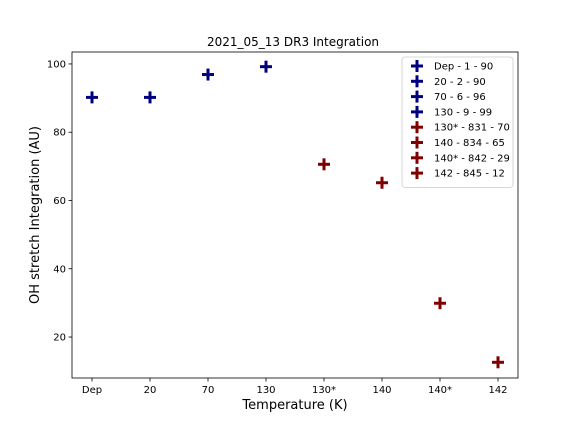 Image resolution: width=576 pixels, height=432 pixels. Describe the element at coordinates (59, 201) in the screenshot. I see `y-tick-label: 60` at that location.